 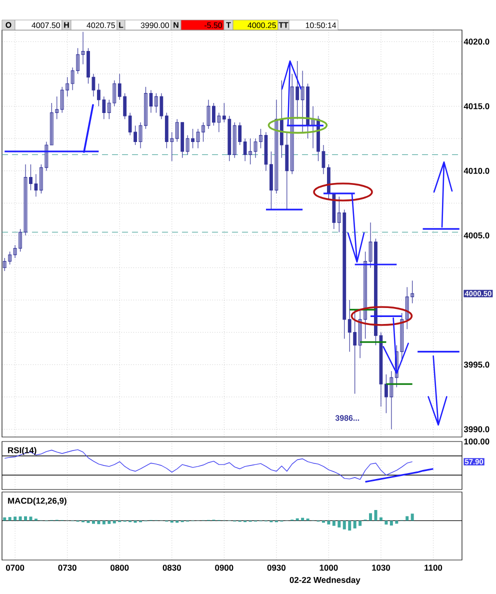 I want to click on x-tick-label: 0700, so click(x=15, y=567).